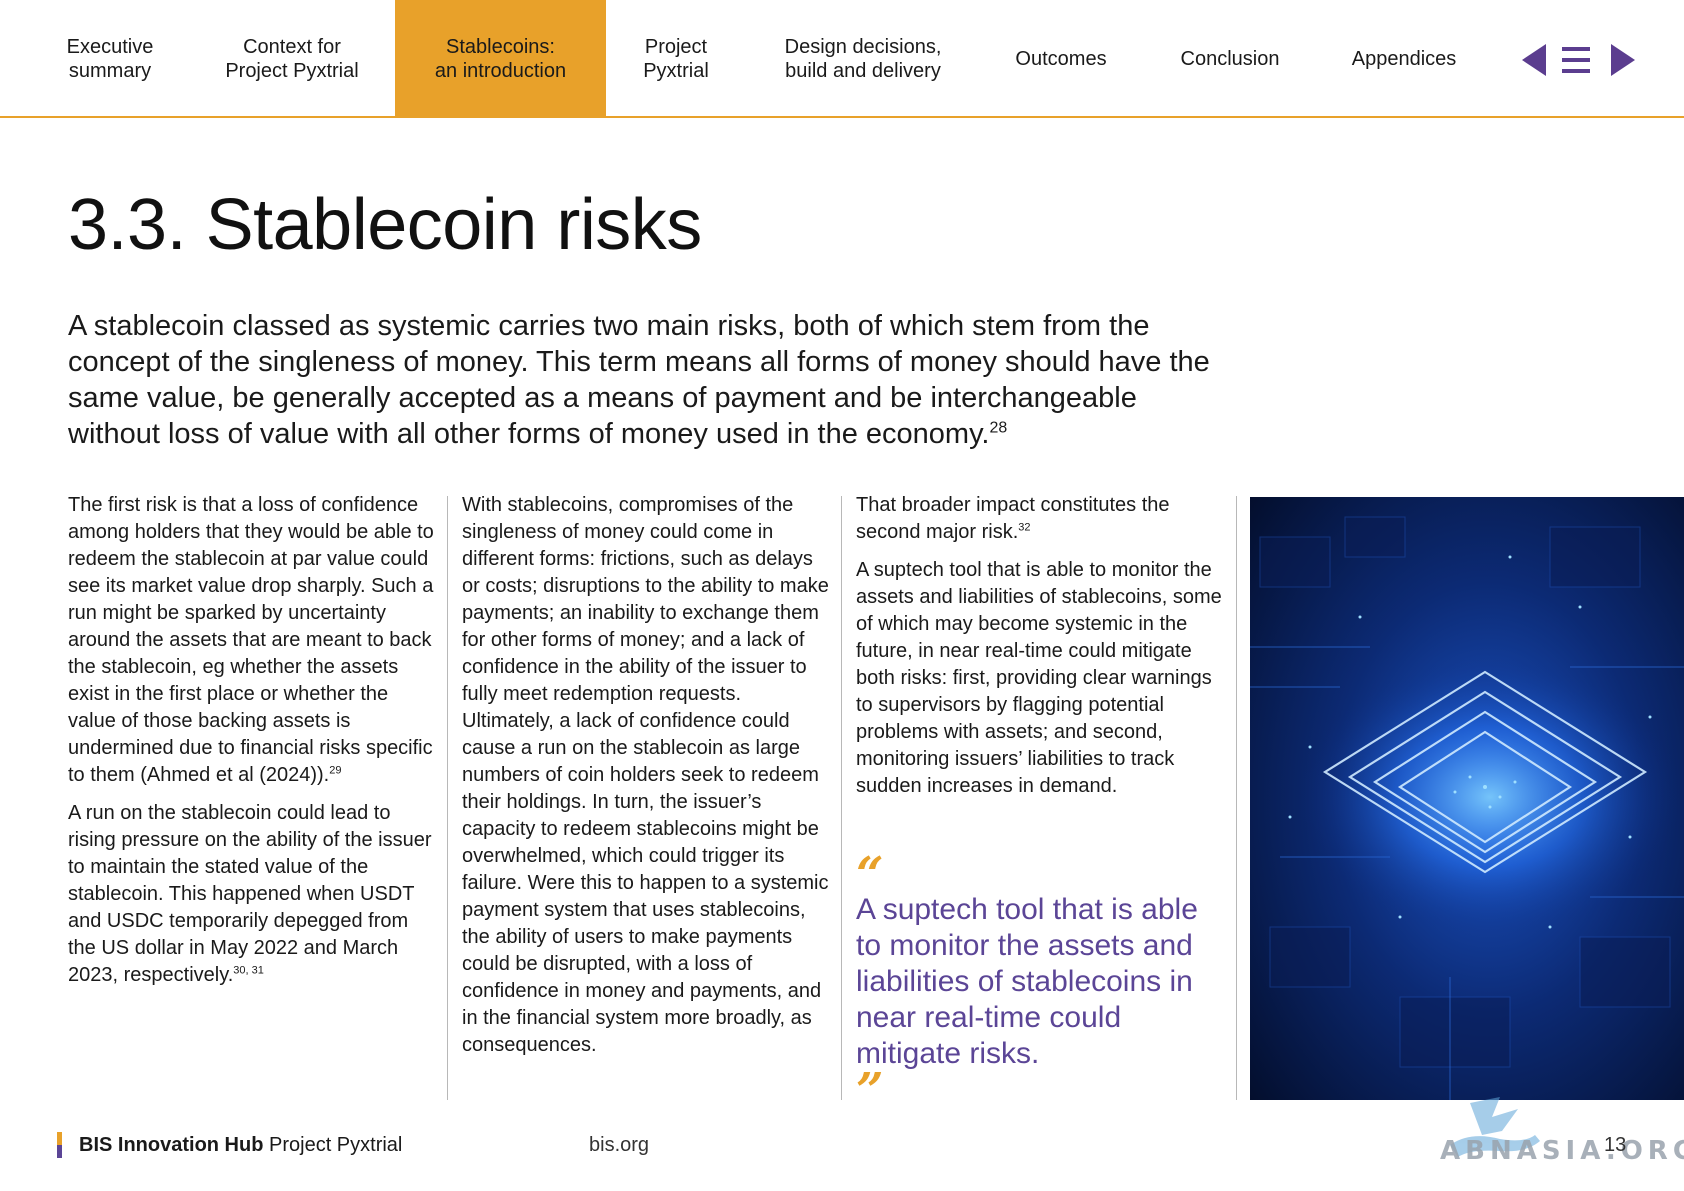 Image resolution: width=1684 pixels, height=1191 pixels. Describe the element at coordinates (1622, 60) in the screenshot. I see `next-icon` at that location.